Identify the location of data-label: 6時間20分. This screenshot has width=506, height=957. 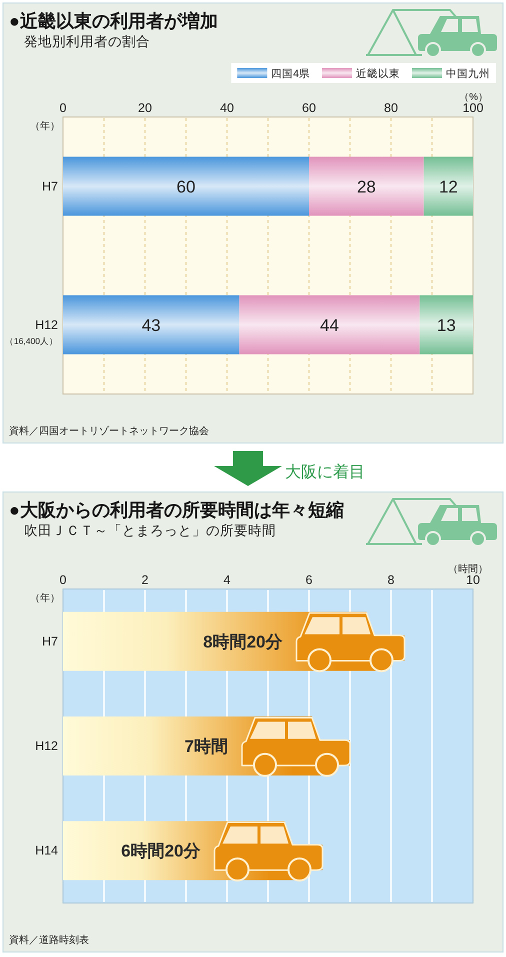
(161, 851).